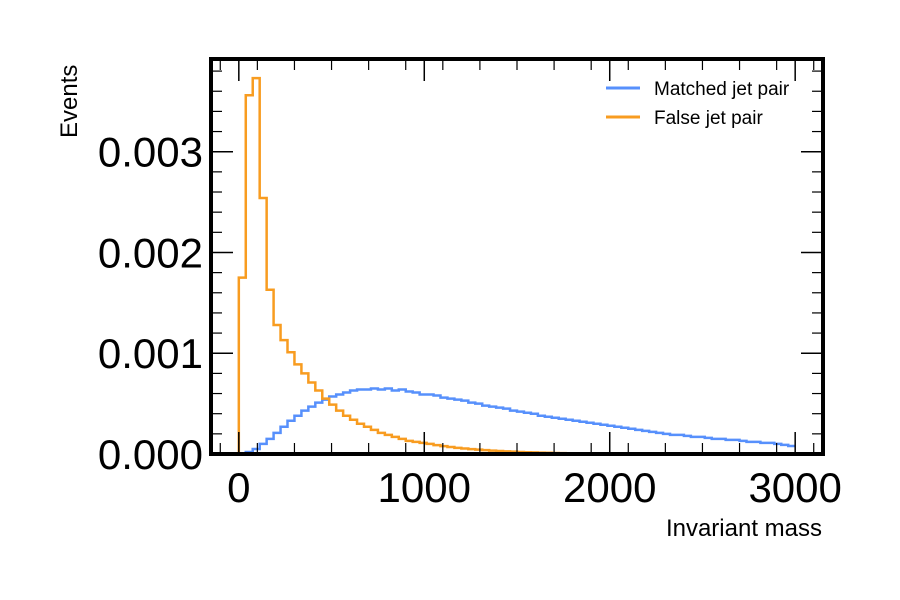 This screenshot has height=600, width=900. I want to click on y-tick-label: 0.000, so click(150, 454).